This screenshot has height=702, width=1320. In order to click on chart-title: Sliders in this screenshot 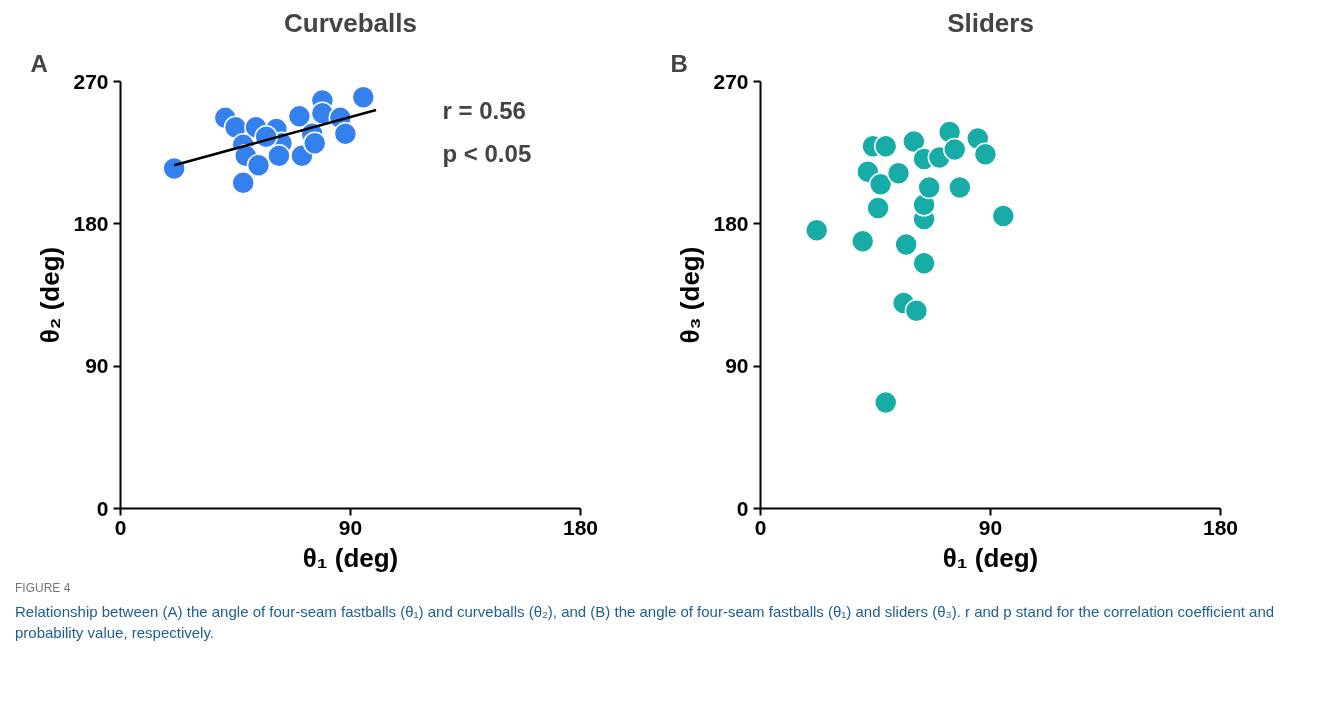, I will do `click(990, 22)`.